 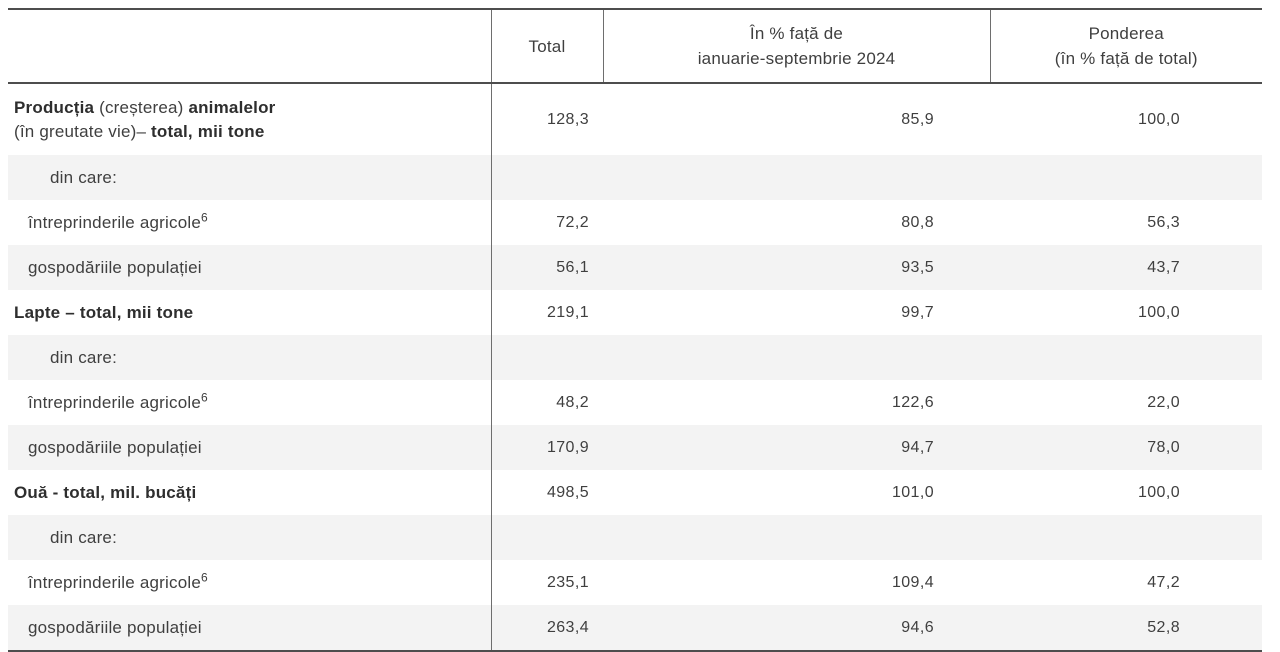 I want to click on row-label-text: Ouă - total, mil. bucăți, so click(x=105, y=492).